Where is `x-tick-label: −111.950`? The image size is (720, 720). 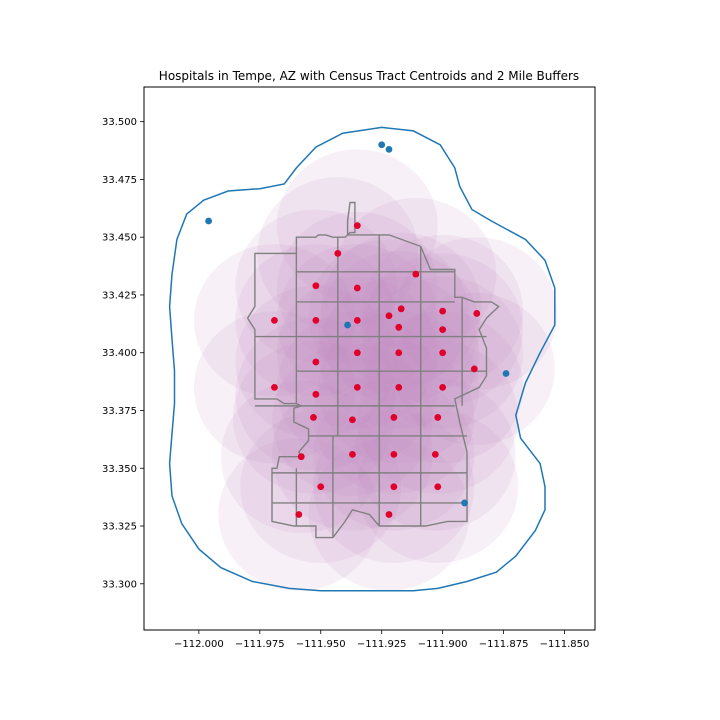 x-tick-label: −111.950 is located at coordinates (321, 644).